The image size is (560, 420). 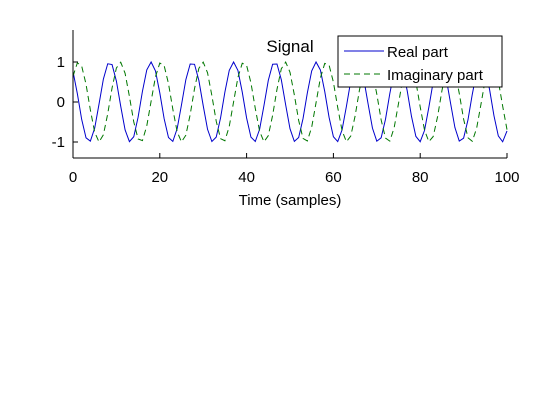 I want to click on x-tick-label: 20, so click(x=159, y=177).